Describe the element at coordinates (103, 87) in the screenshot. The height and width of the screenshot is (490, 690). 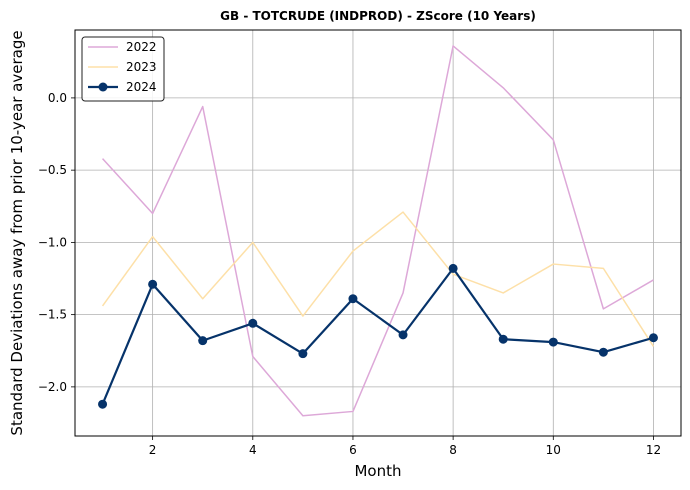
I see `legend-marker-2024` at that location.